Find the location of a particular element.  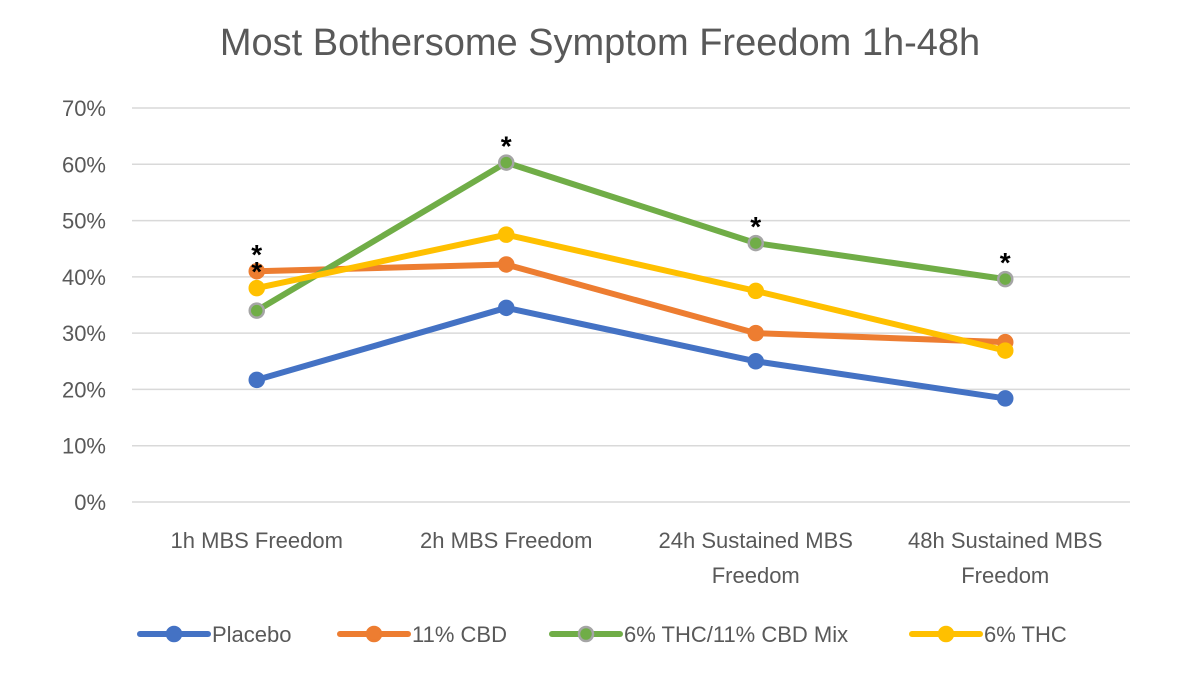

significance-annotations: ***** is located at coordinates (631, 209).